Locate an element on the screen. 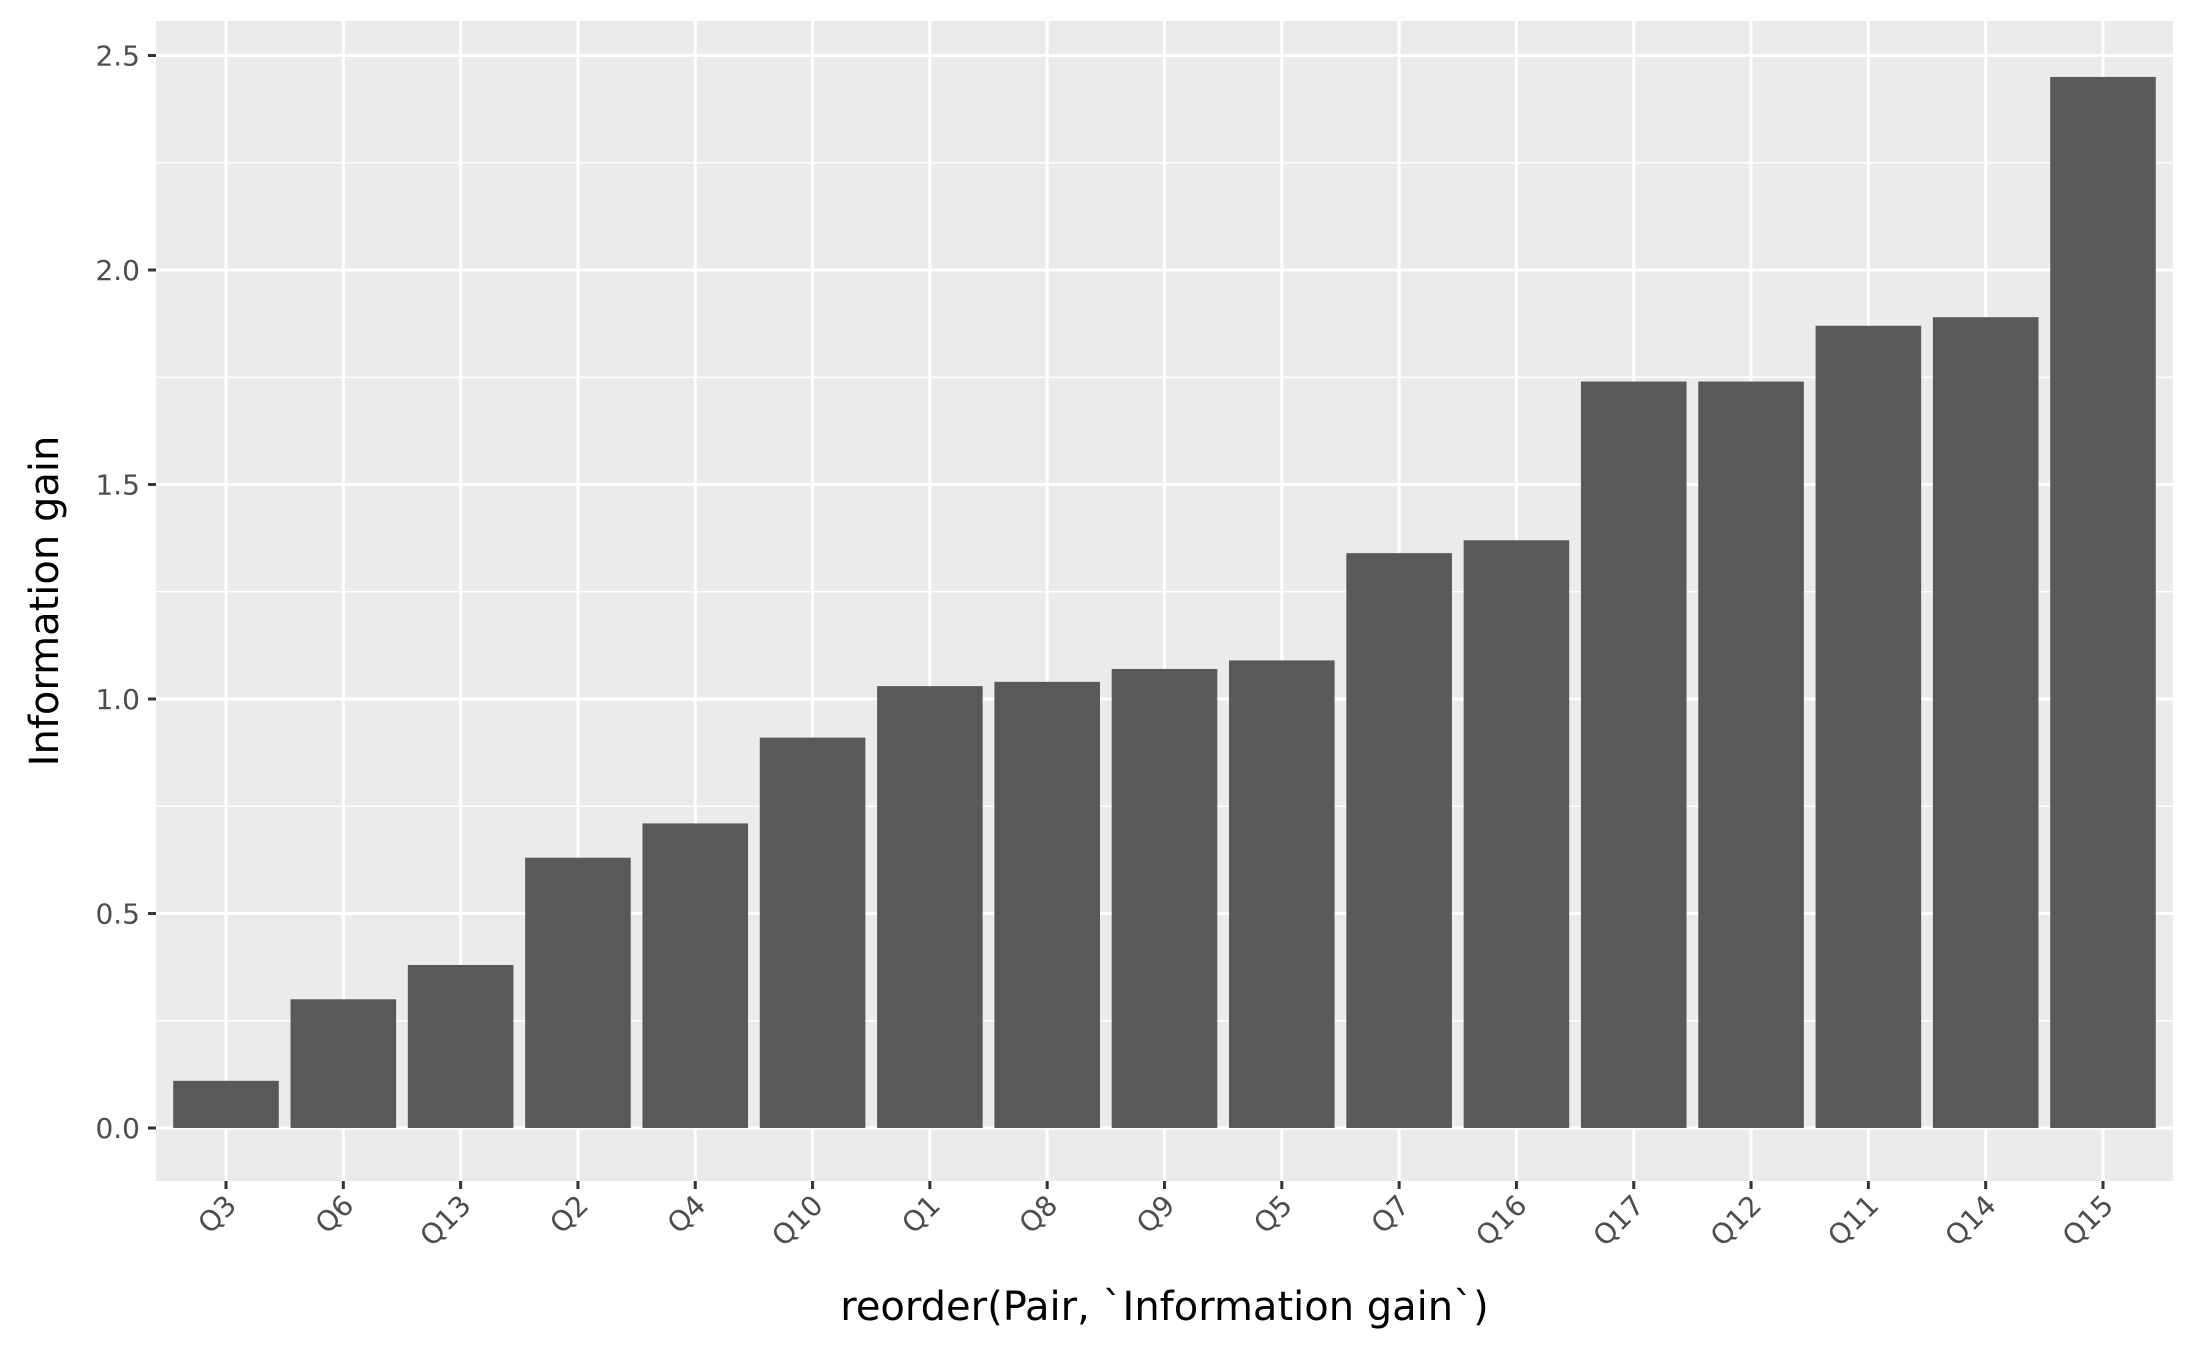 This screenshot has width=2191, height=1353. x-tick-label: Q11 is located at coordinates (1853, 1221).